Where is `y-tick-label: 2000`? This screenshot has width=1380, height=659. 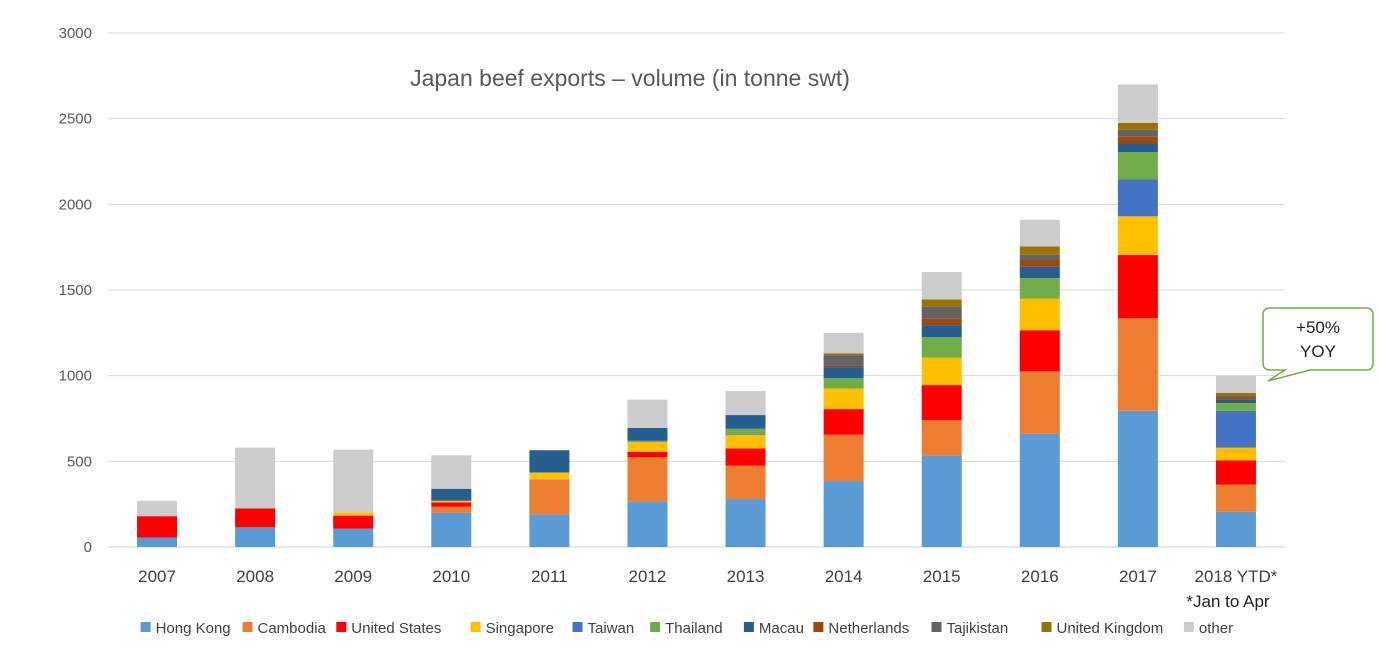 y-tick-label: 2000 is located at coordinates (75, 204).